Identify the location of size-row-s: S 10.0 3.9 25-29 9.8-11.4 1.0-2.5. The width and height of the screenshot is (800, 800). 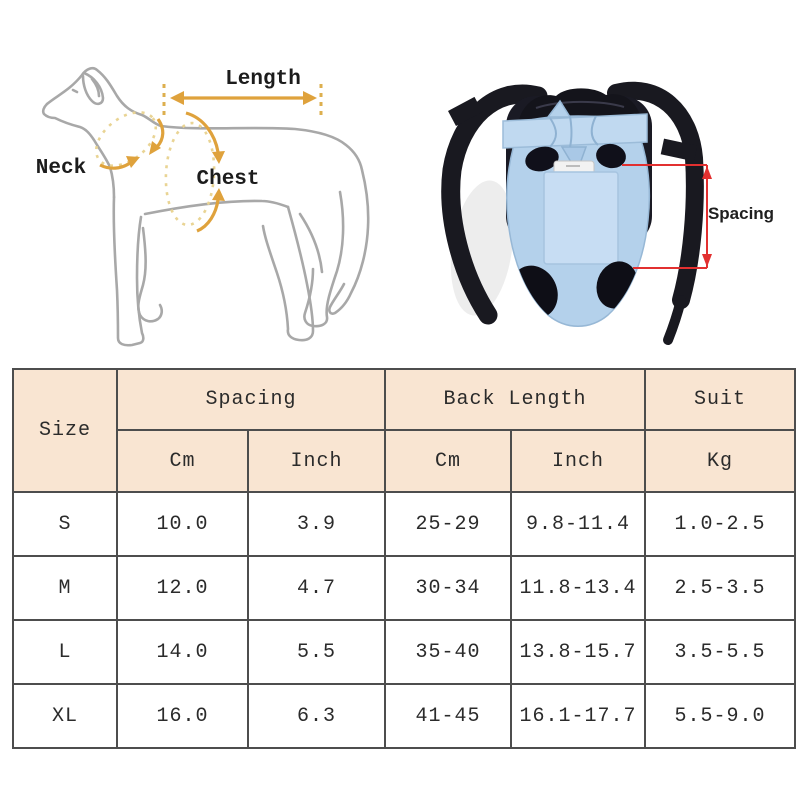
(404, 524).